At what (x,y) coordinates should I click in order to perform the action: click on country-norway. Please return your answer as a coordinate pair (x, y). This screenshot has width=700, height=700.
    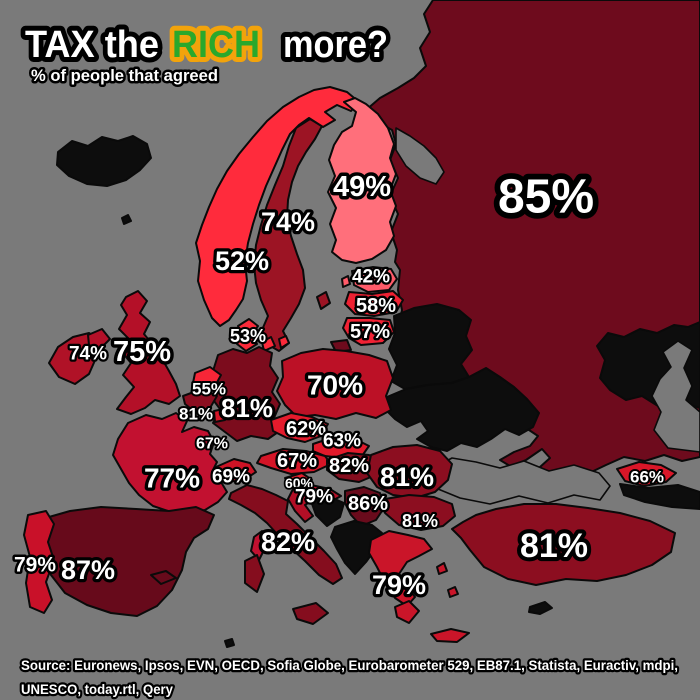
    Looking at the image, I should click on (277, 206).